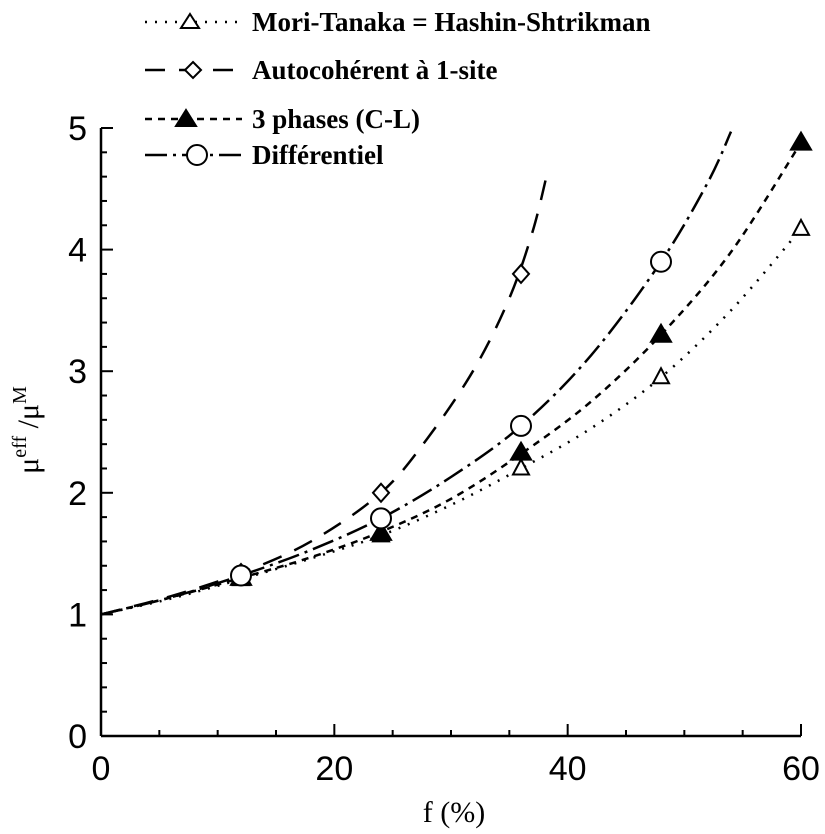 This screenshot has height=834, width=825. Describe the element at coordinates (374, 70) in the screenshot. I see `legend-label: Autocohérent à 1-site` at that location.